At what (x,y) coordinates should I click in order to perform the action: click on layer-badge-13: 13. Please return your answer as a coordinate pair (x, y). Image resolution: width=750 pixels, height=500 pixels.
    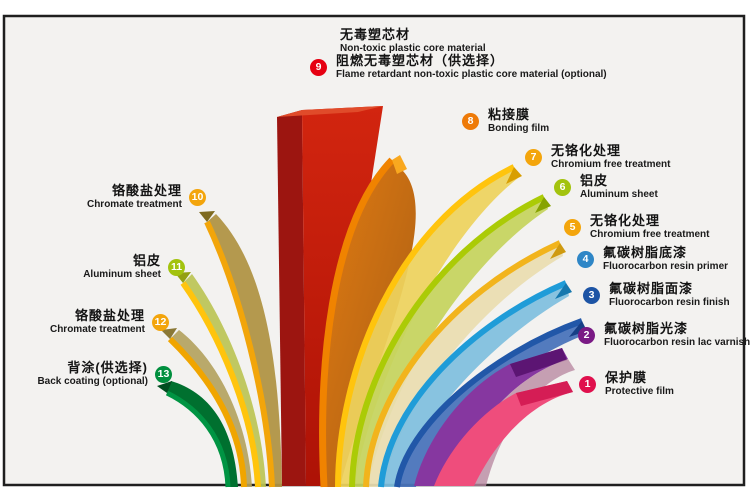
    Looking at the image, I should click on (163, 374).